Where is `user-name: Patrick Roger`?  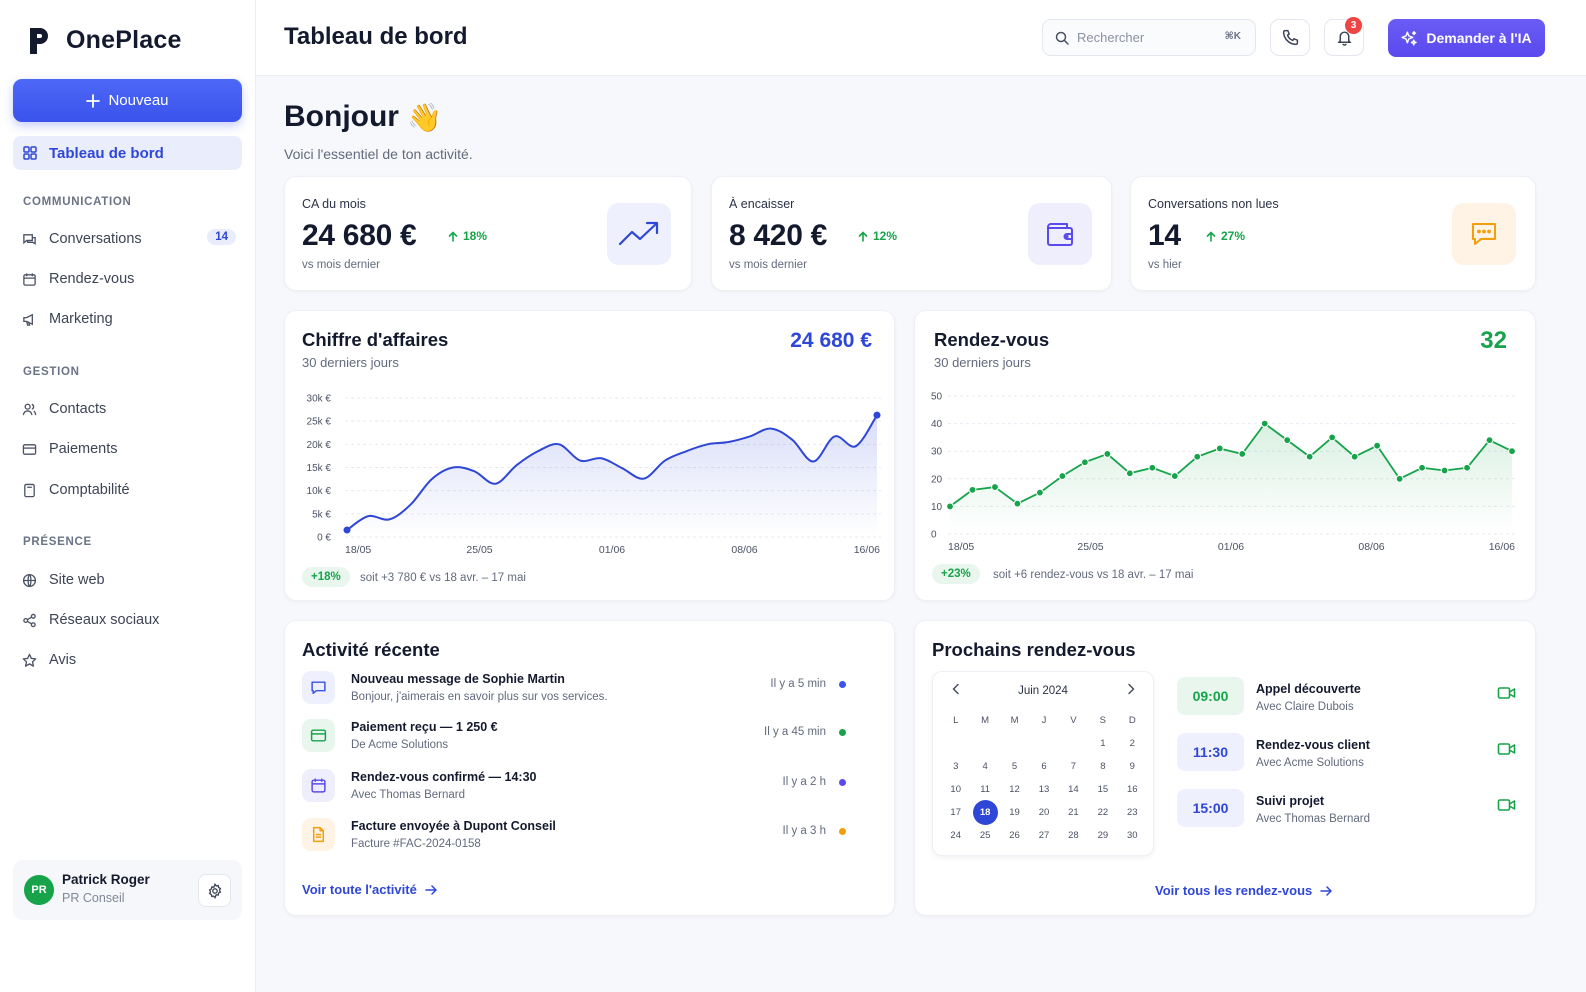
user-name: Patrick Roger is located at coordinates (106, 879).